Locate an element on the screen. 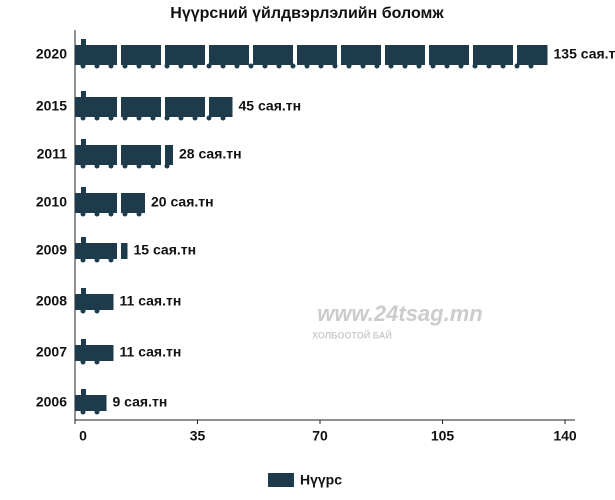 The height and width of the screenshot is (500, 615). value-label: 9 сая.тн is located at coordinates (140, 402).